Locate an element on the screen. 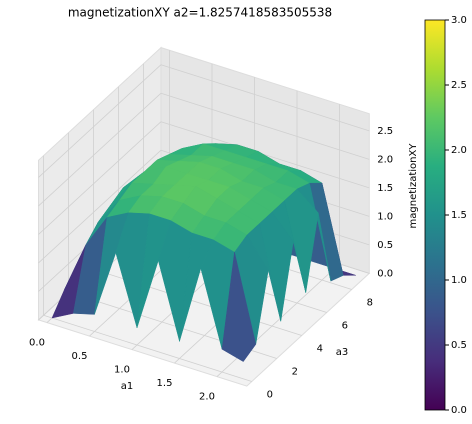 The width and height of the screenshot is (472, 424). colorbar is located at coordinates (435, 215).